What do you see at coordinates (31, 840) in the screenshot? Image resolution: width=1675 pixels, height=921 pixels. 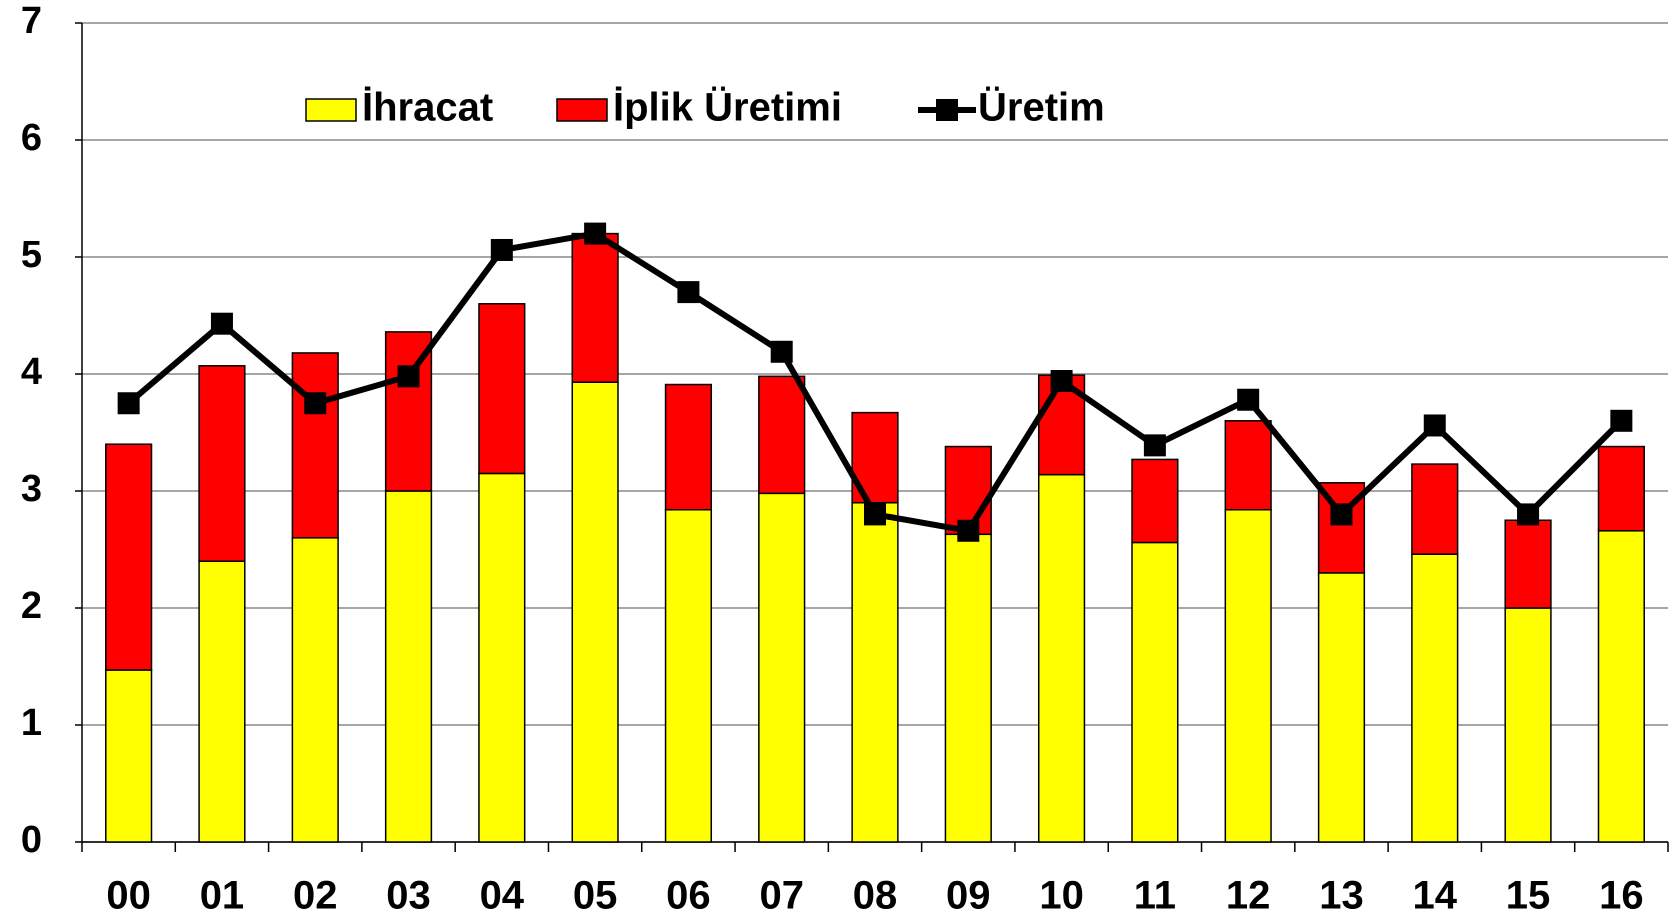 I see `y-tick-label: 0` at bounding box center [31, 840].